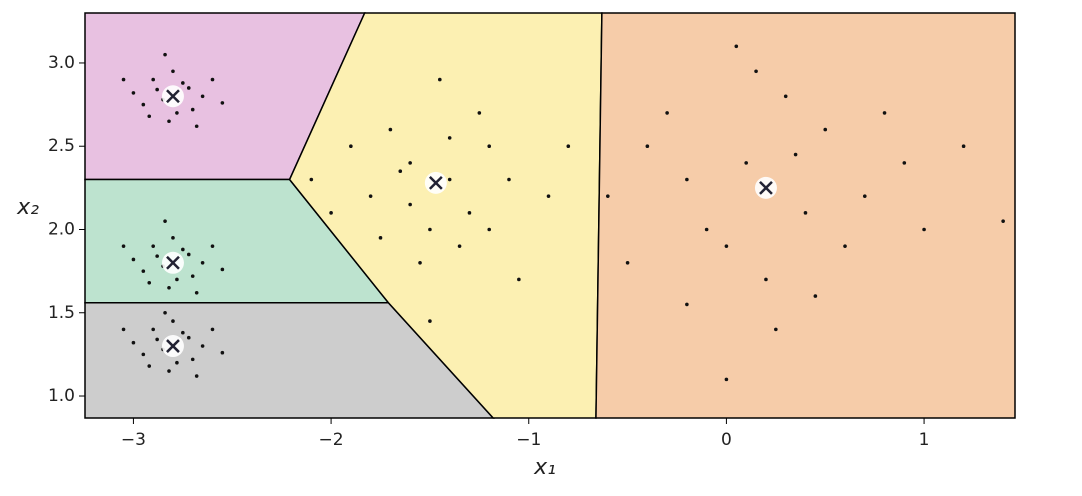 Image resolution: width=1082 pixels, height=496 pixels. Describe the element at coordinates (61, 229) in the screenshot. I see `y-tick-label: 2.0` at that location.